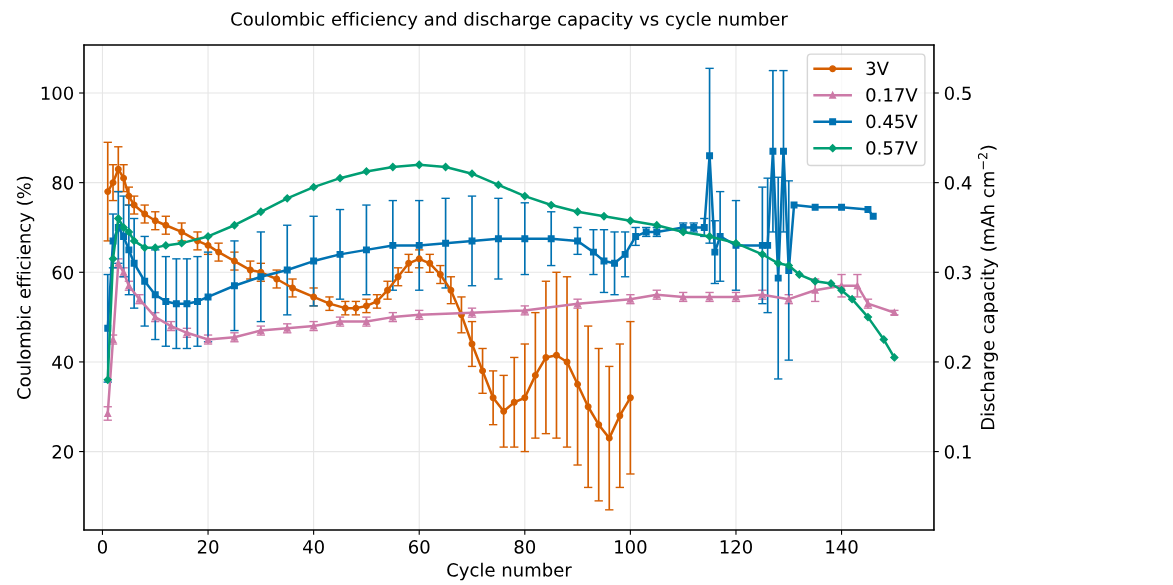 This screenshot has height=585, width=1173. I want to click on y2-tick-label: 0.4, so click(958, 183).